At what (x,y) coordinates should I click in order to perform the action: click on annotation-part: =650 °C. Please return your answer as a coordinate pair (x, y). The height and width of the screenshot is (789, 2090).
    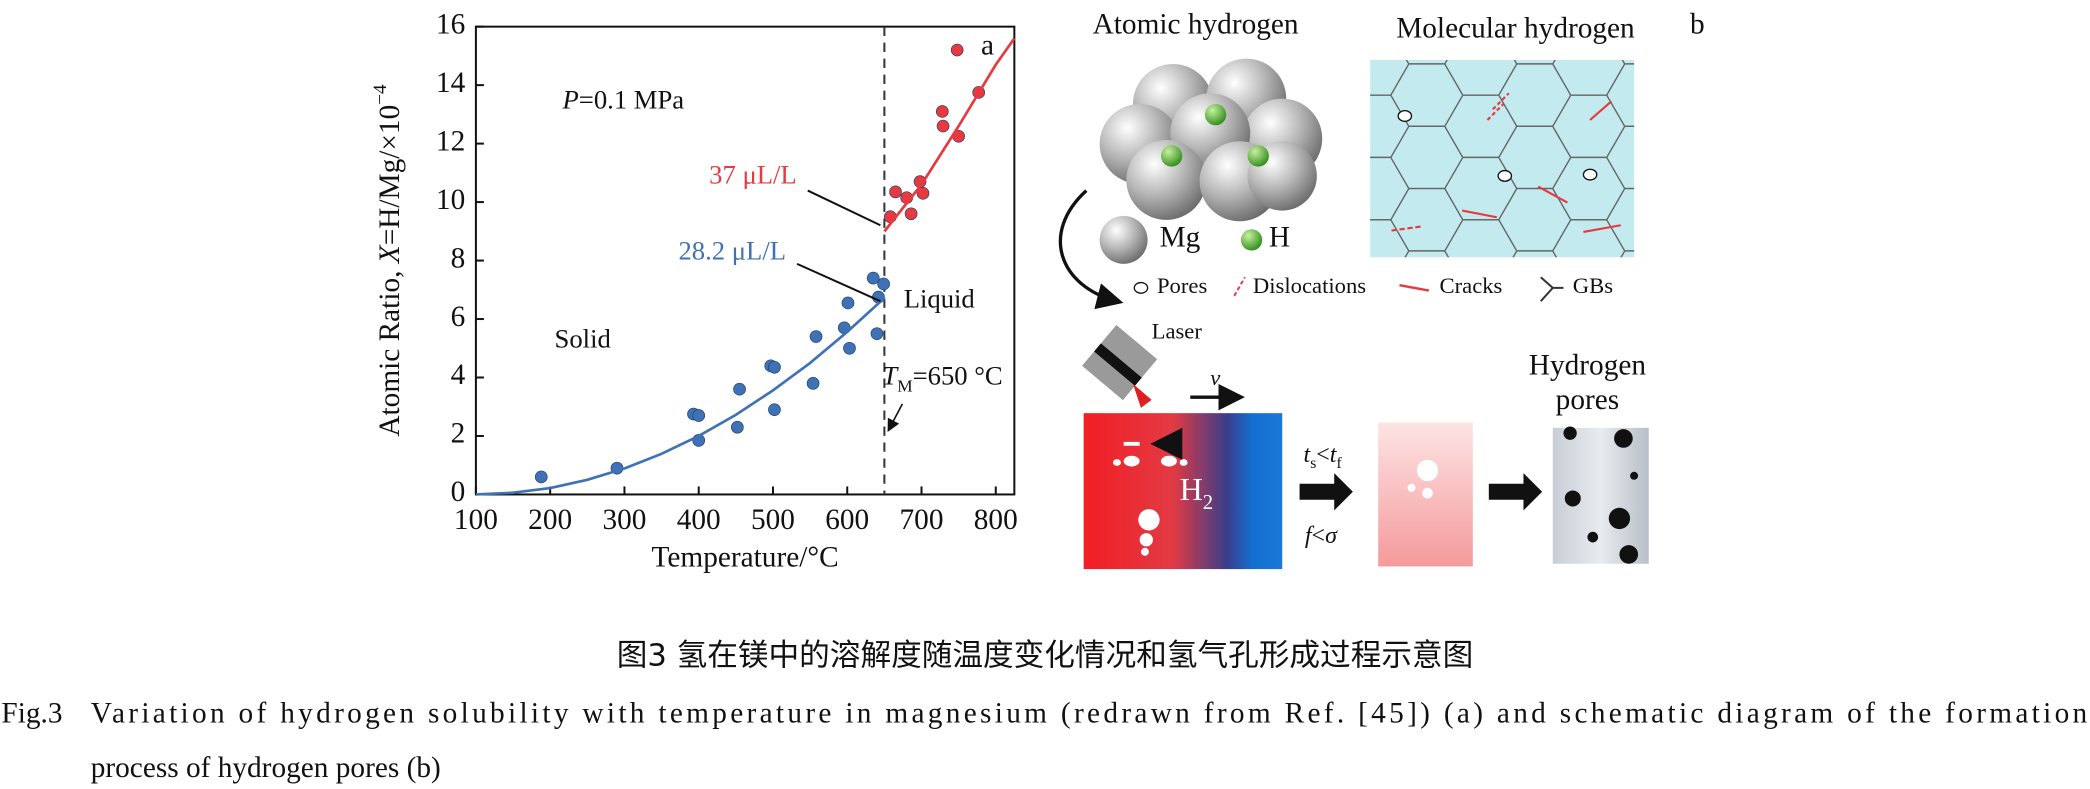
    Looking at the image, I should click on (958, 376).